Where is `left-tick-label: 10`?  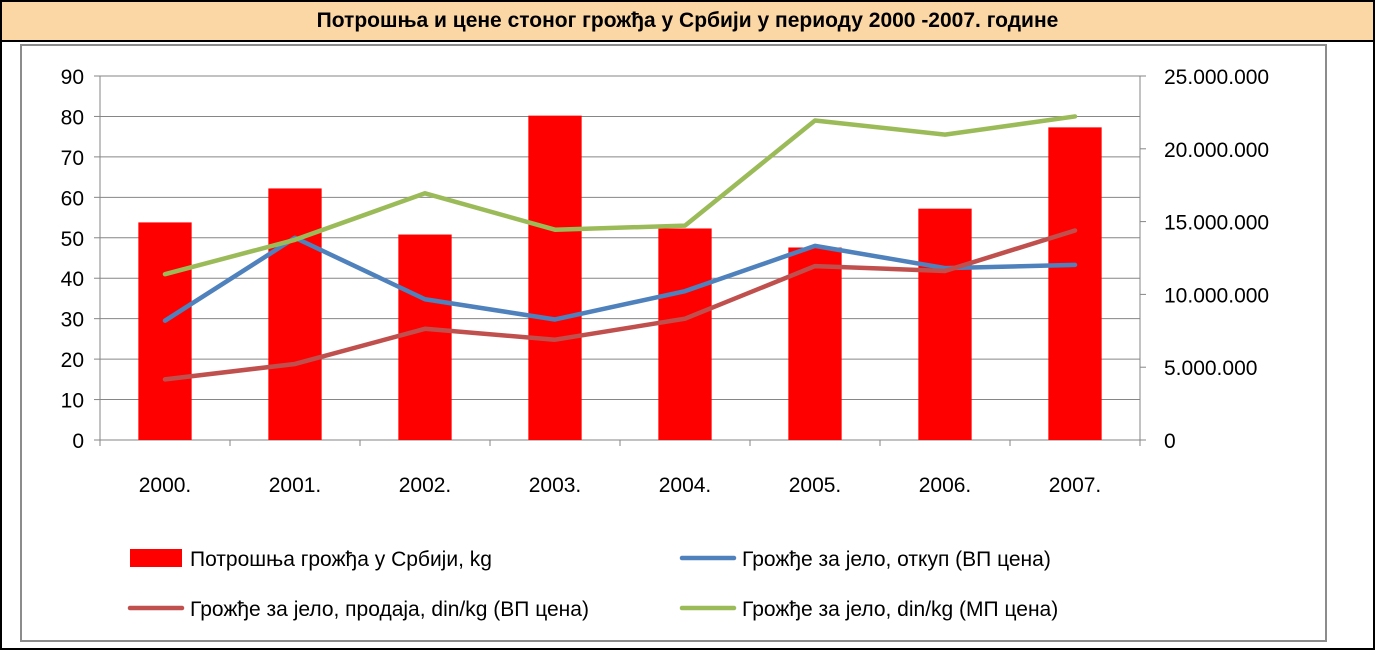
left-tick-label: 10 is located at coordinates (72, 401).